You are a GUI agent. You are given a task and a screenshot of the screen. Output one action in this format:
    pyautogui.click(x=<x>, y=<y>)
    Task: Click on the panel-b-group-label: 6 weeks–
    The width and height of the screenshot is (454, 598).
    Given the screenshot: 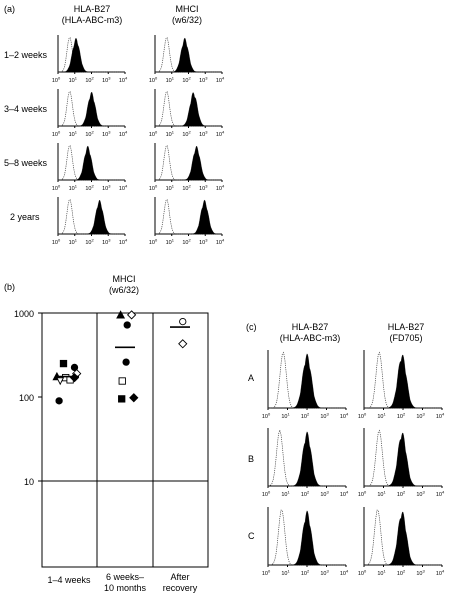 What is the action you would take?
    pyautogui.click(x=125, y=577)
    